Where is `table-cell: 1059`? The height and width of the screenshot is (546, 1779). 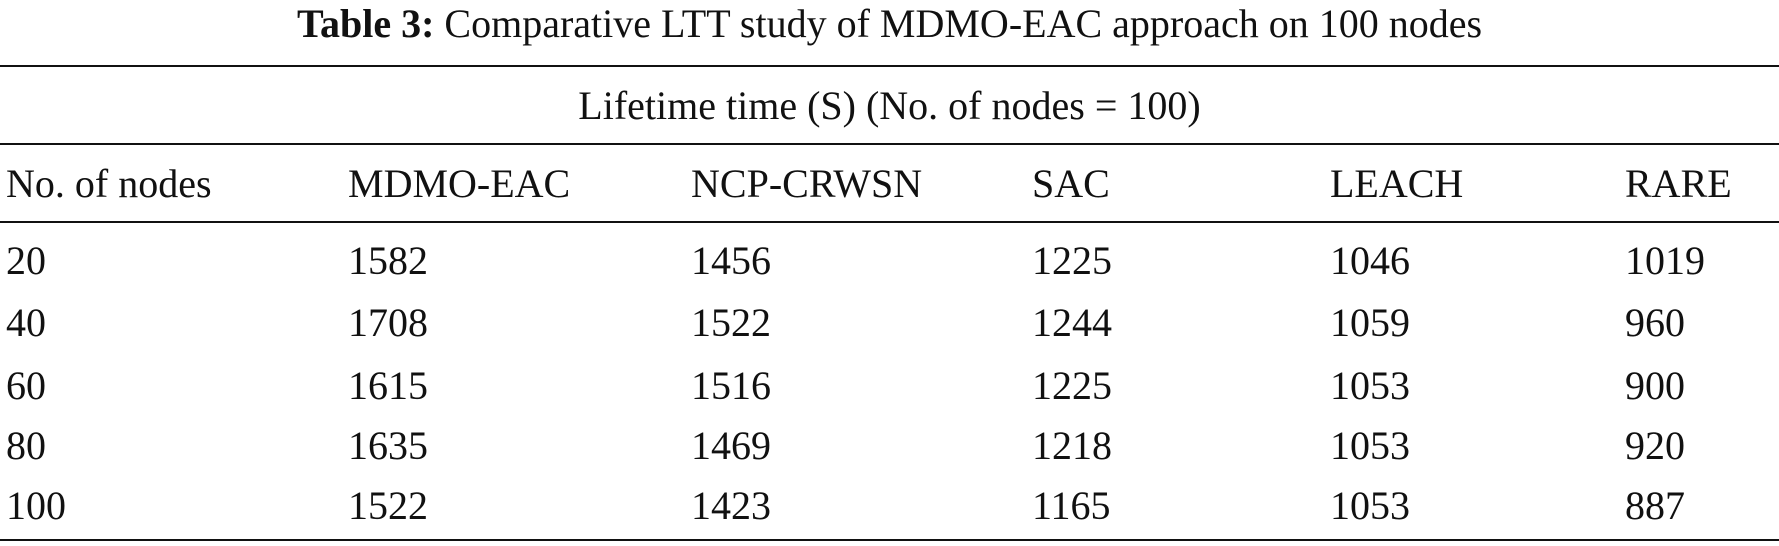 table-cell: 1059 is located at coordinates (1370, 322).